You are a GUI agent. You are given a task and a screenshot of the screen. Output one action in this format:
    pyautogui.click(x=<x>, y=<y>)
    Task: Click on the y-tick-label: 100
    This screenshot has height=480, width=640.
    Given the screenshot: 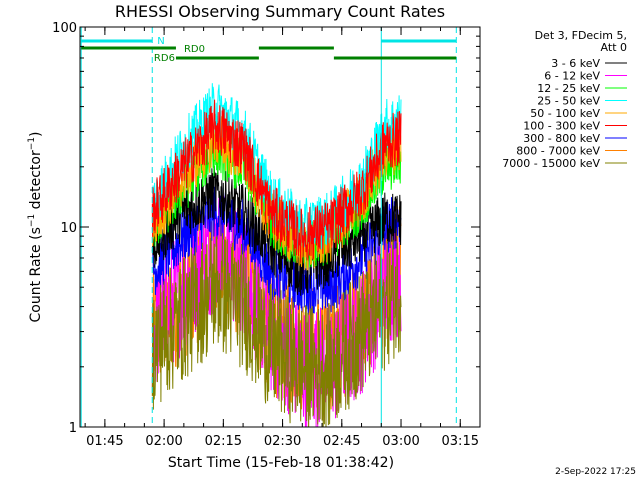 What is the action you would take?
    pyautogui.click(x=64, y=28)
    